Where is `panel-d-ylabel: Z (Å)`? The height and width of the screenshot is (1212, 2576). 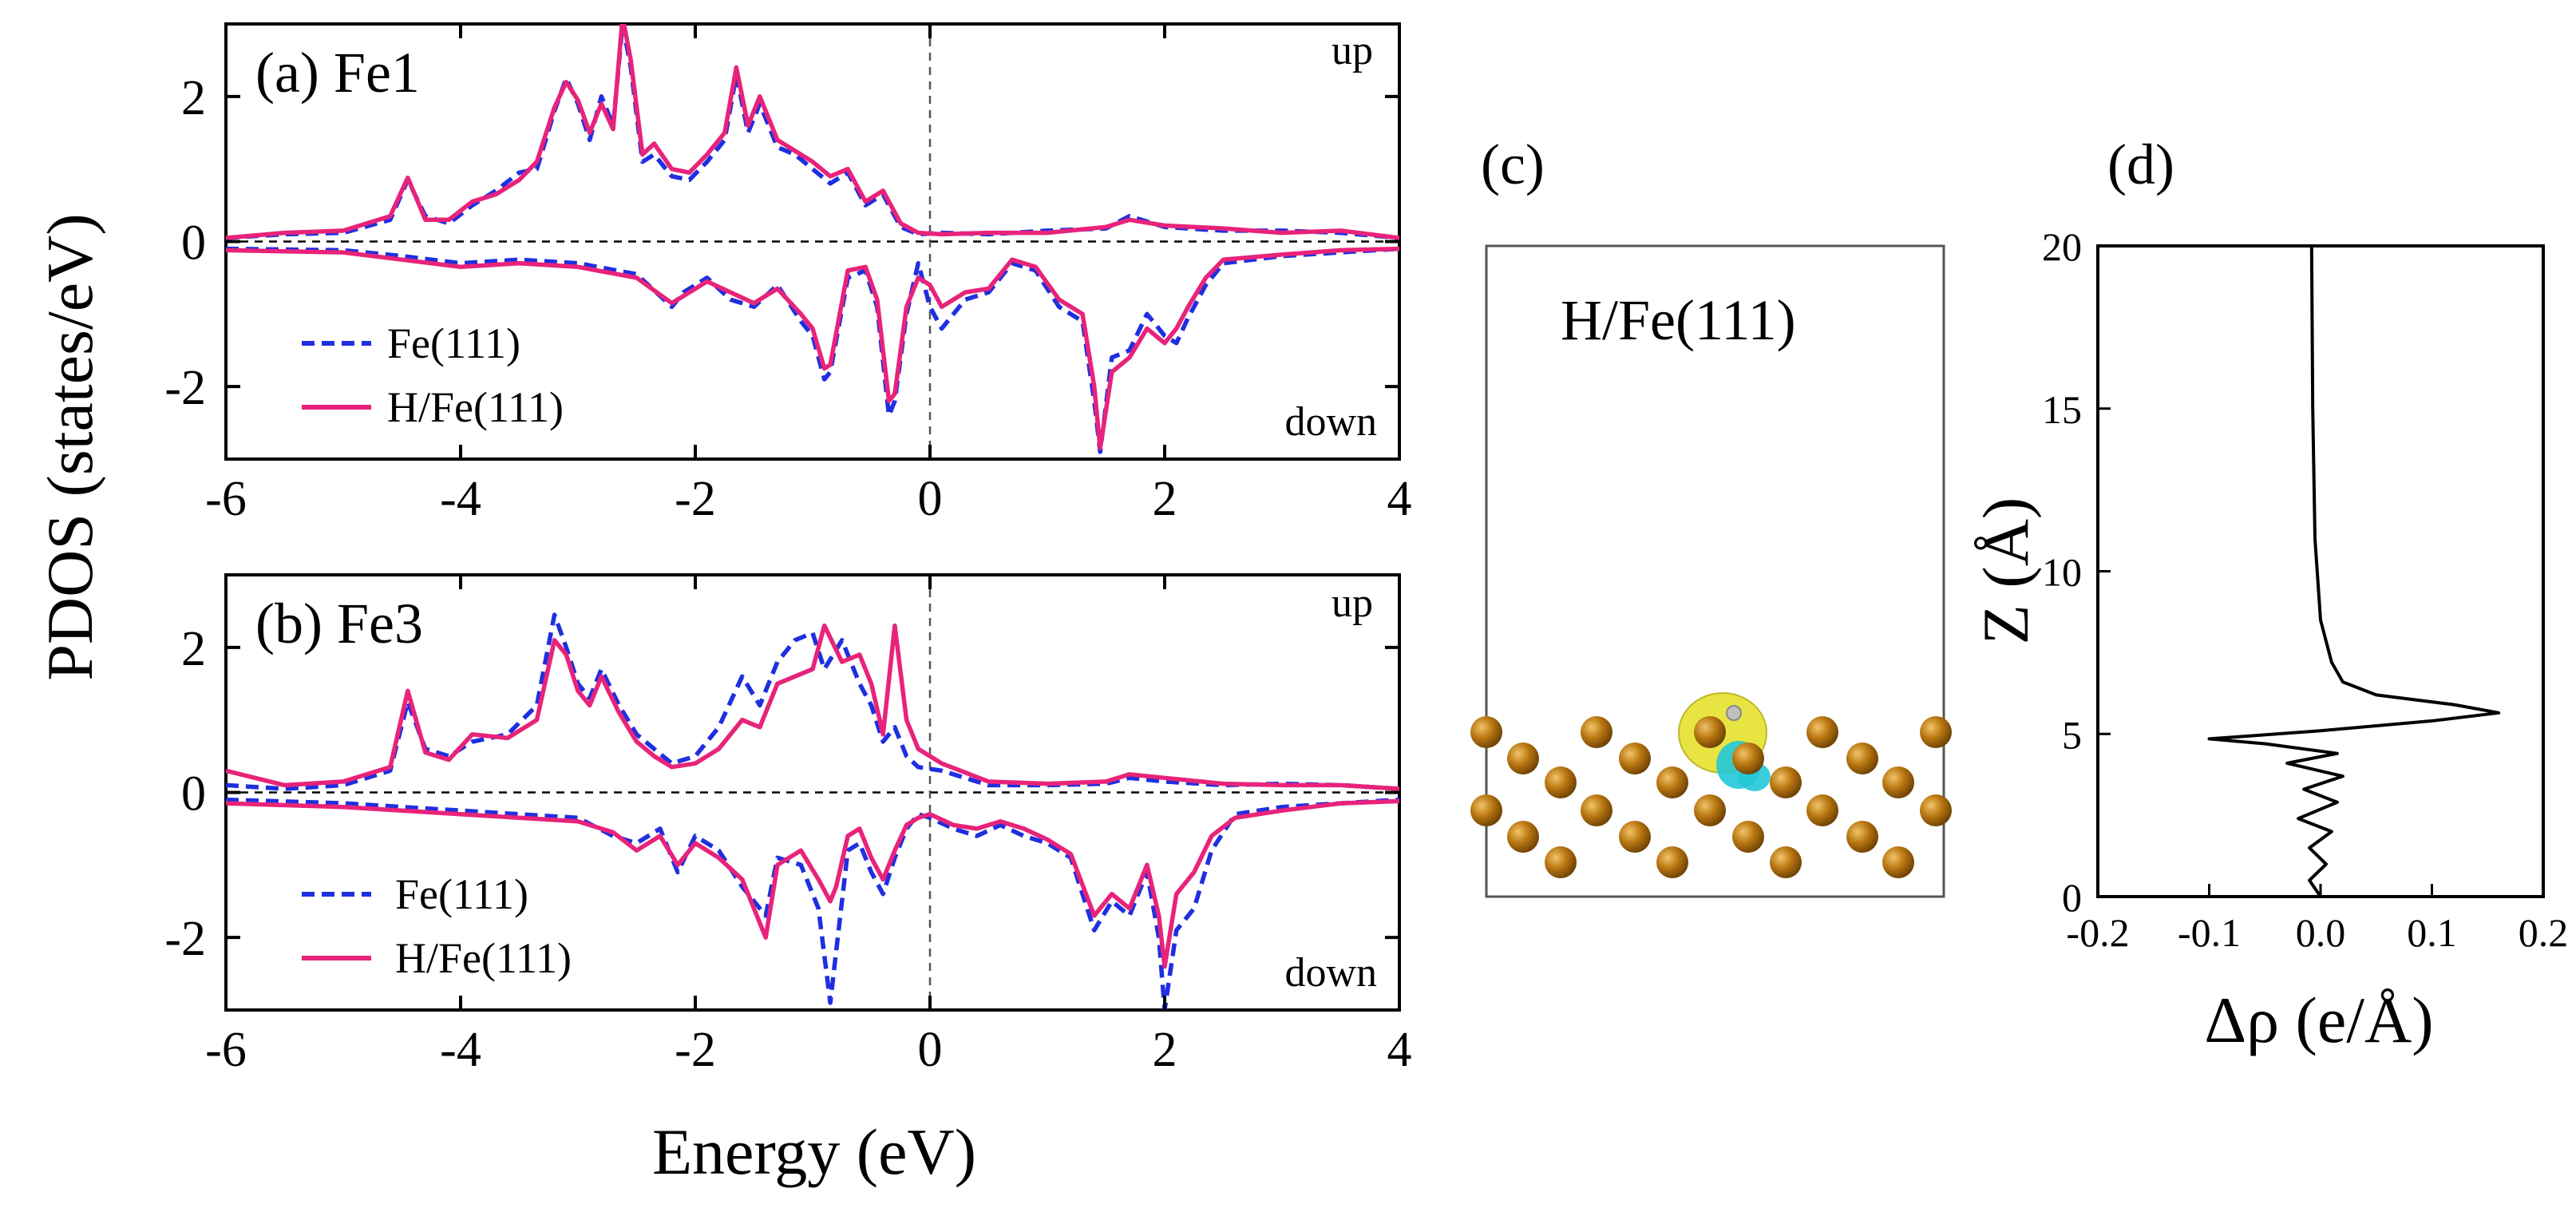 panel-d-ylabel: Z (Å) is located at coordinates (2005, 571).